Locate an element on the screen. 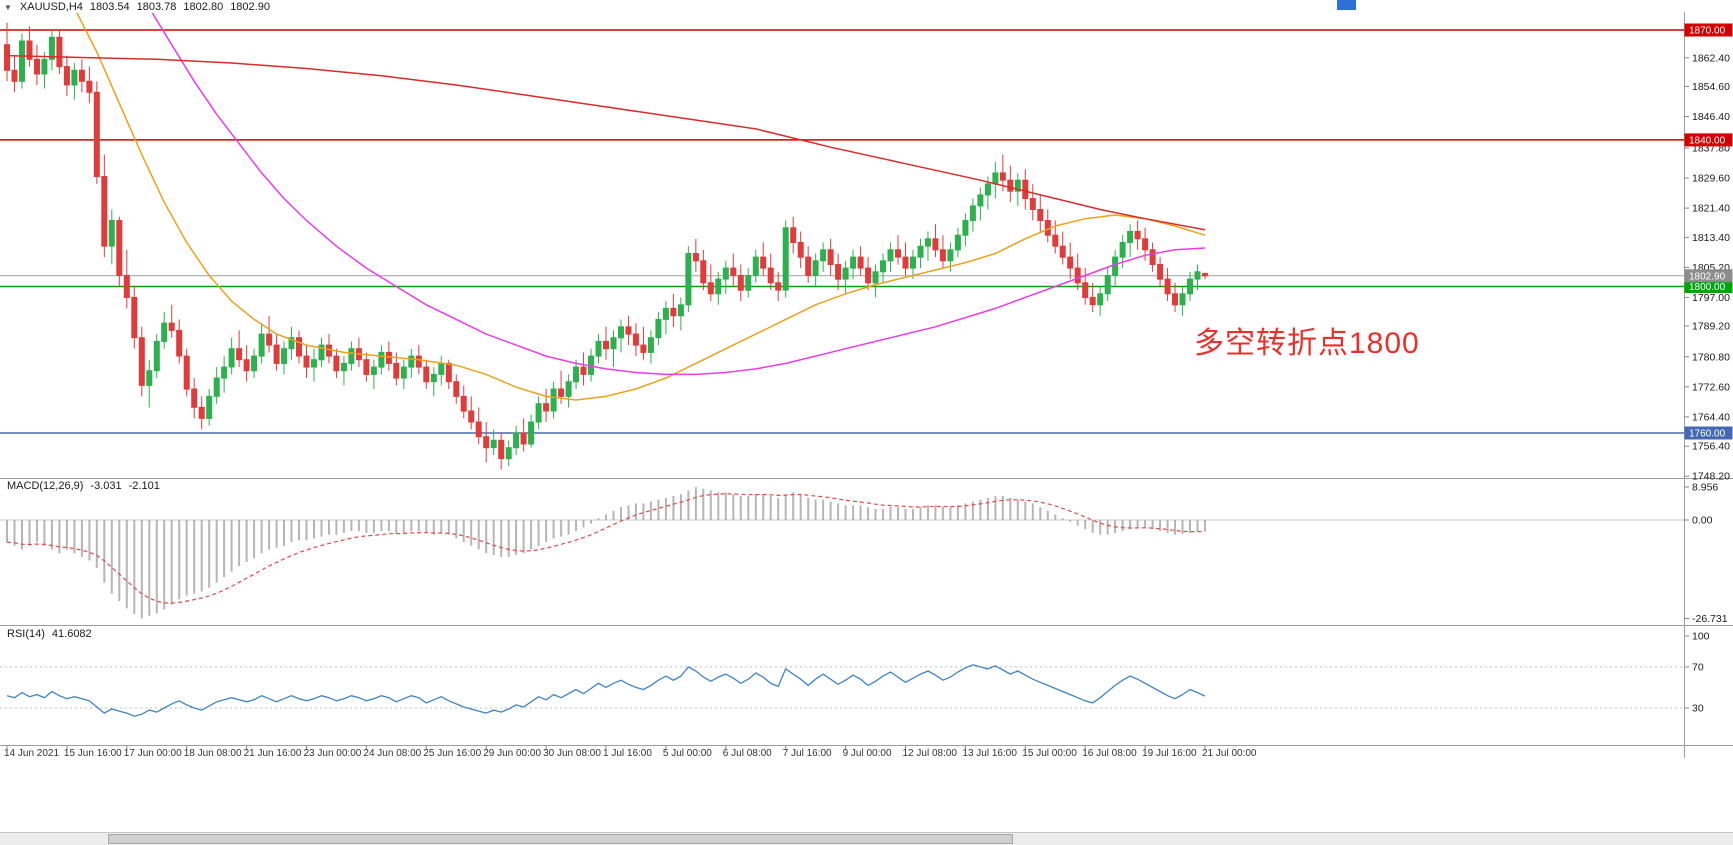  svg-text: 1760.00 is located at coordinates (1707, 434).